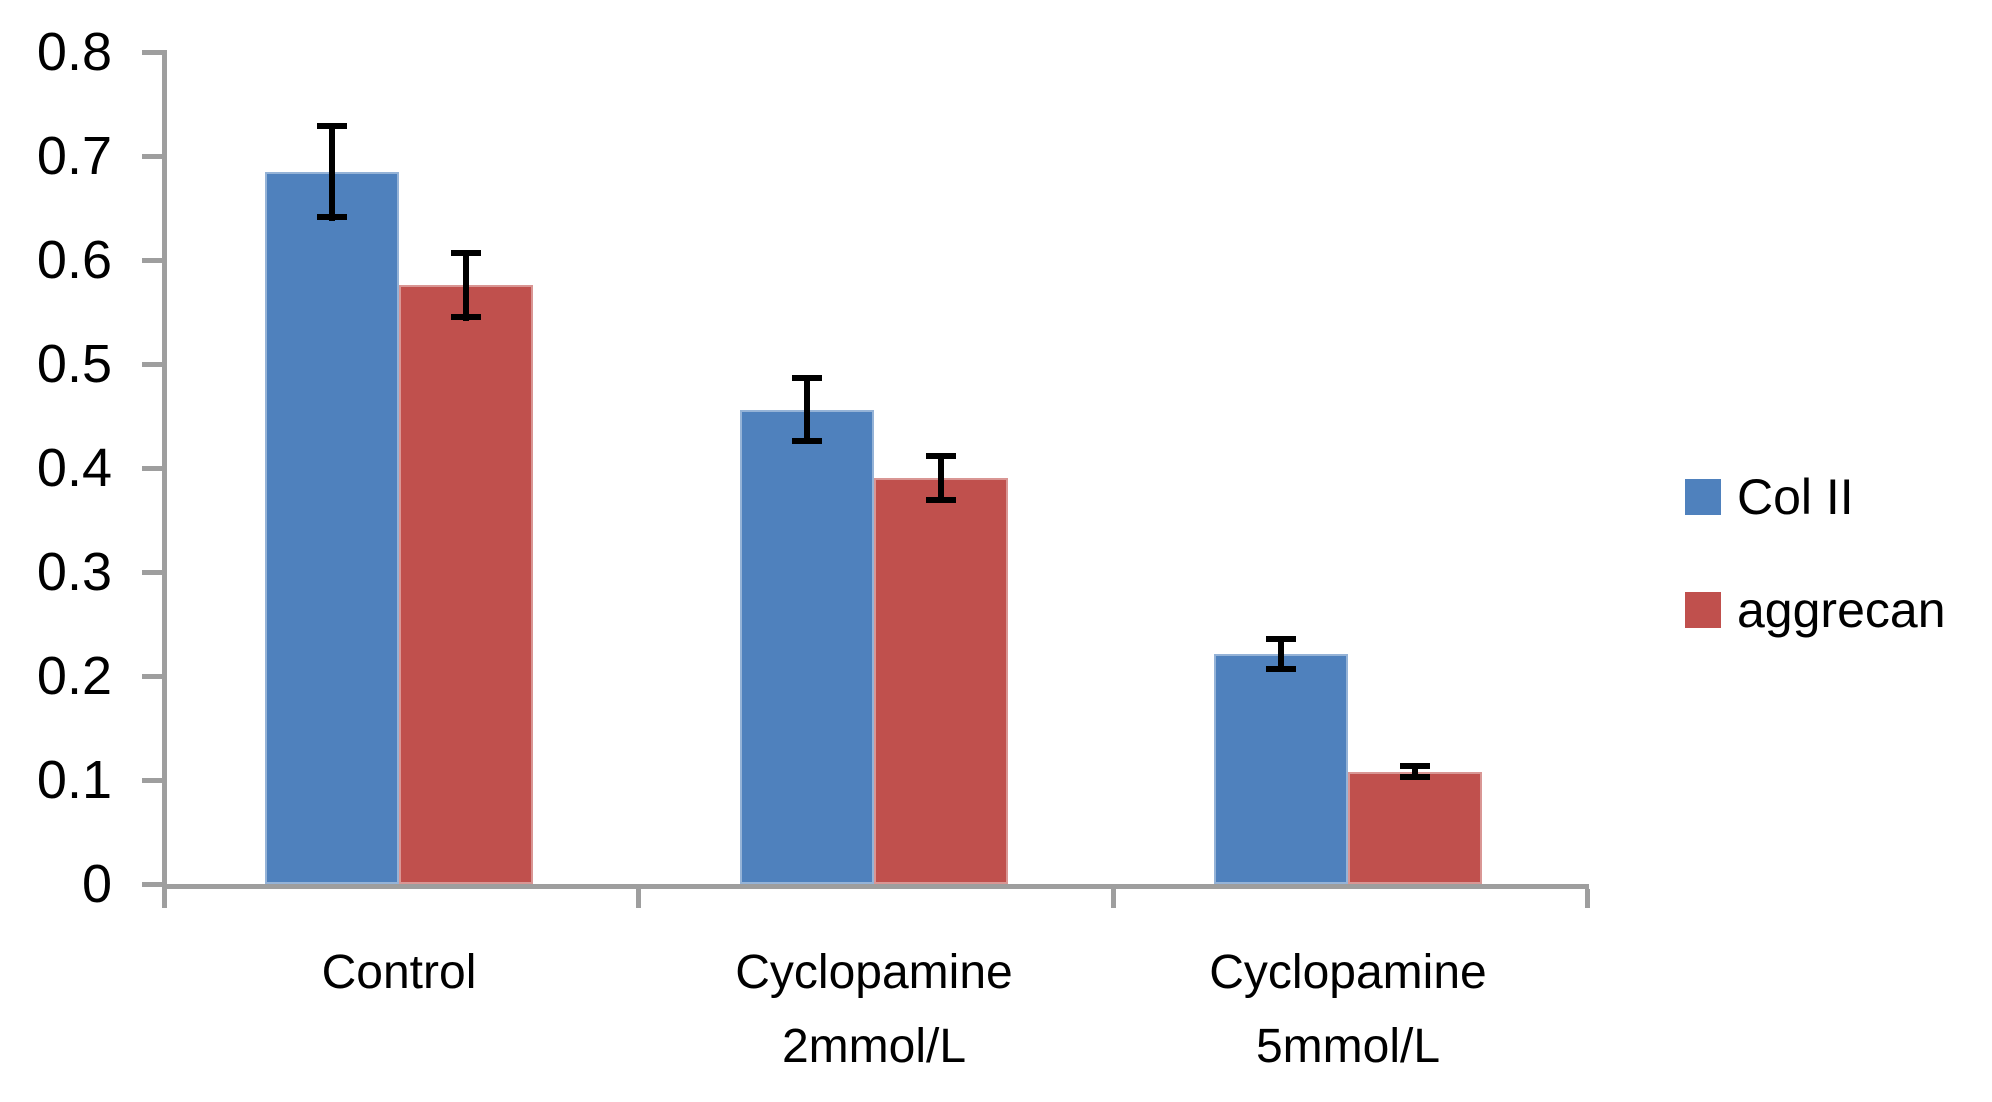  I want to click on error-bar-line-col-ii-control, so click(332, 172).